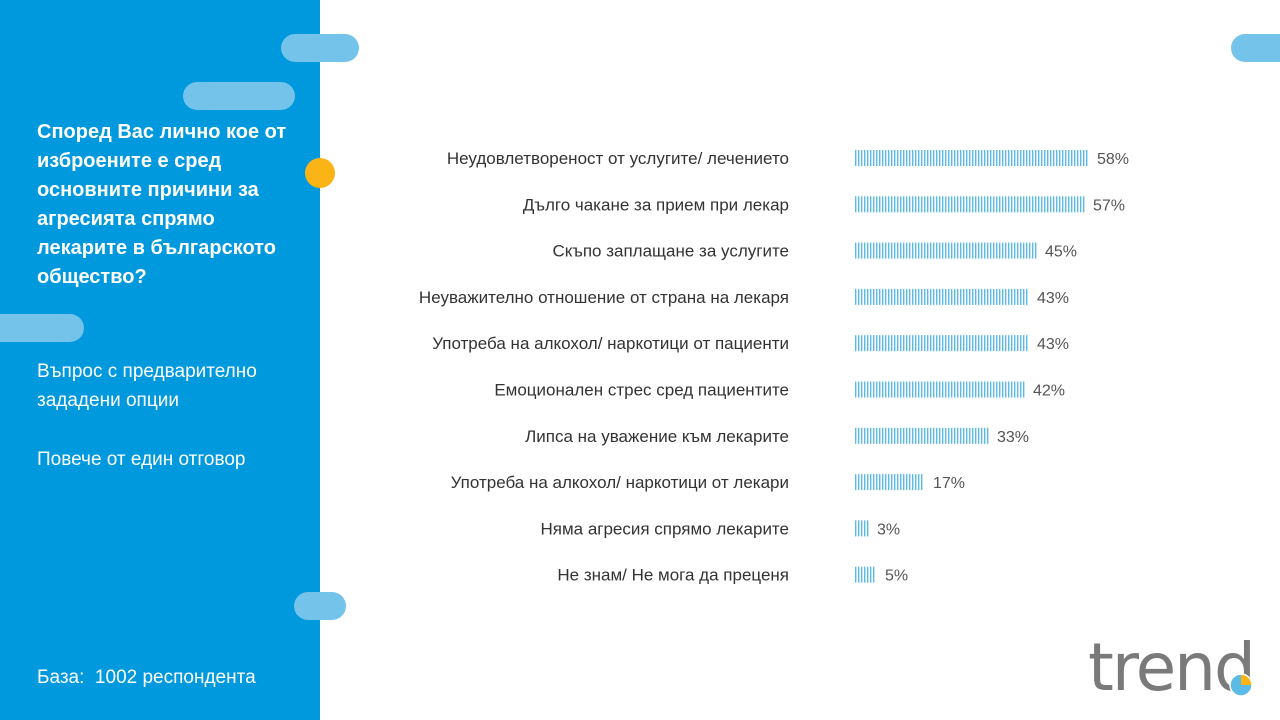 The height and width of the screenshot is (720, 1280). Describe the element at coordinates (146, 677) in the screenshot. I see `sample-base: База: 1002 респондента` at that location.